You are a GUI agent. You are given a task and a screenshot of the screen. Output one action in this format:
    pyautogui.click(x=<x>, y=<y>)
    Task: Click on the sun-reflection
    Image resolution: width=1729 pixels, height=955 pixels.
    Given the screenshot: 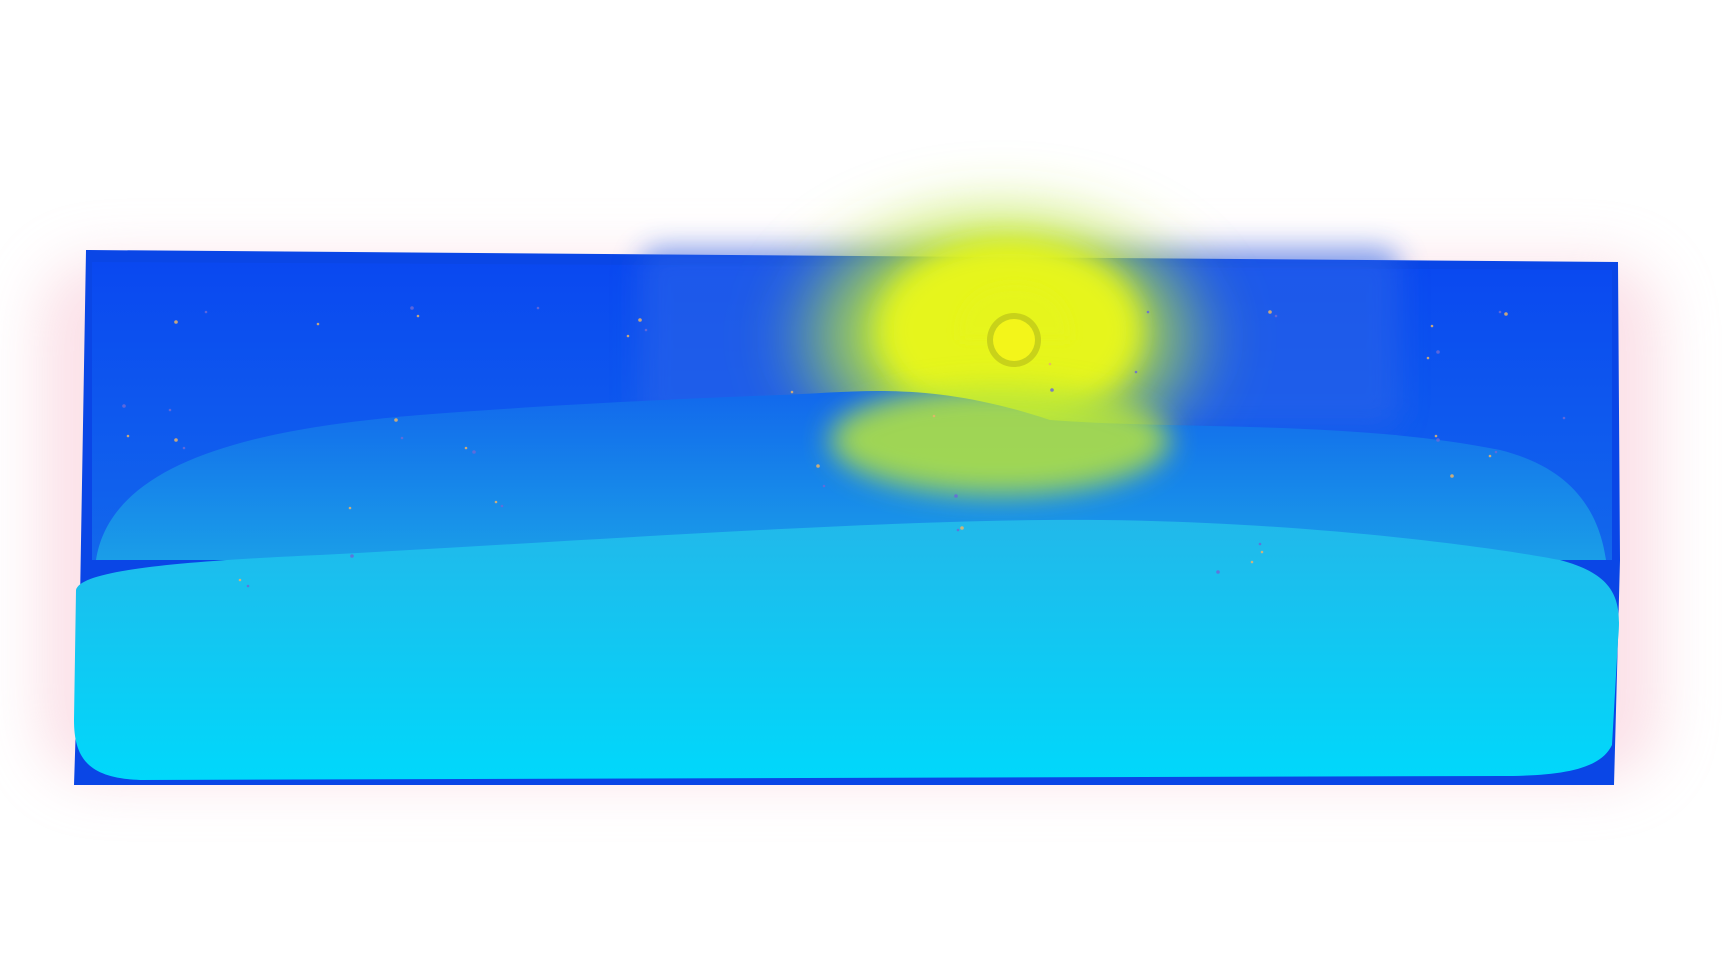 What is the action you would take?
    pyautogui.click(x=1000, y=440)
    